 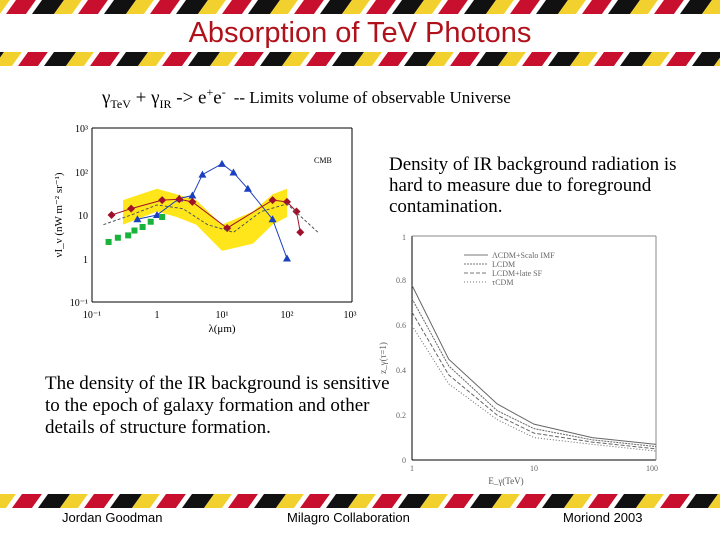 I want to click on tev-subscript: TeV, so click(x=120, y=104).